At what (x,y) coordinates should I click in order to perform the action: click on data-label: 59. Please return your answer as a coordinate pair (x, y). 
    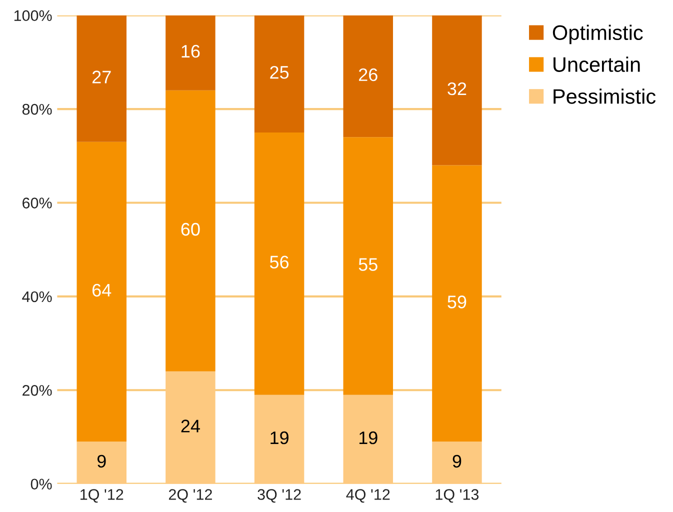
    Looking at the image, I should click on (457, 302).